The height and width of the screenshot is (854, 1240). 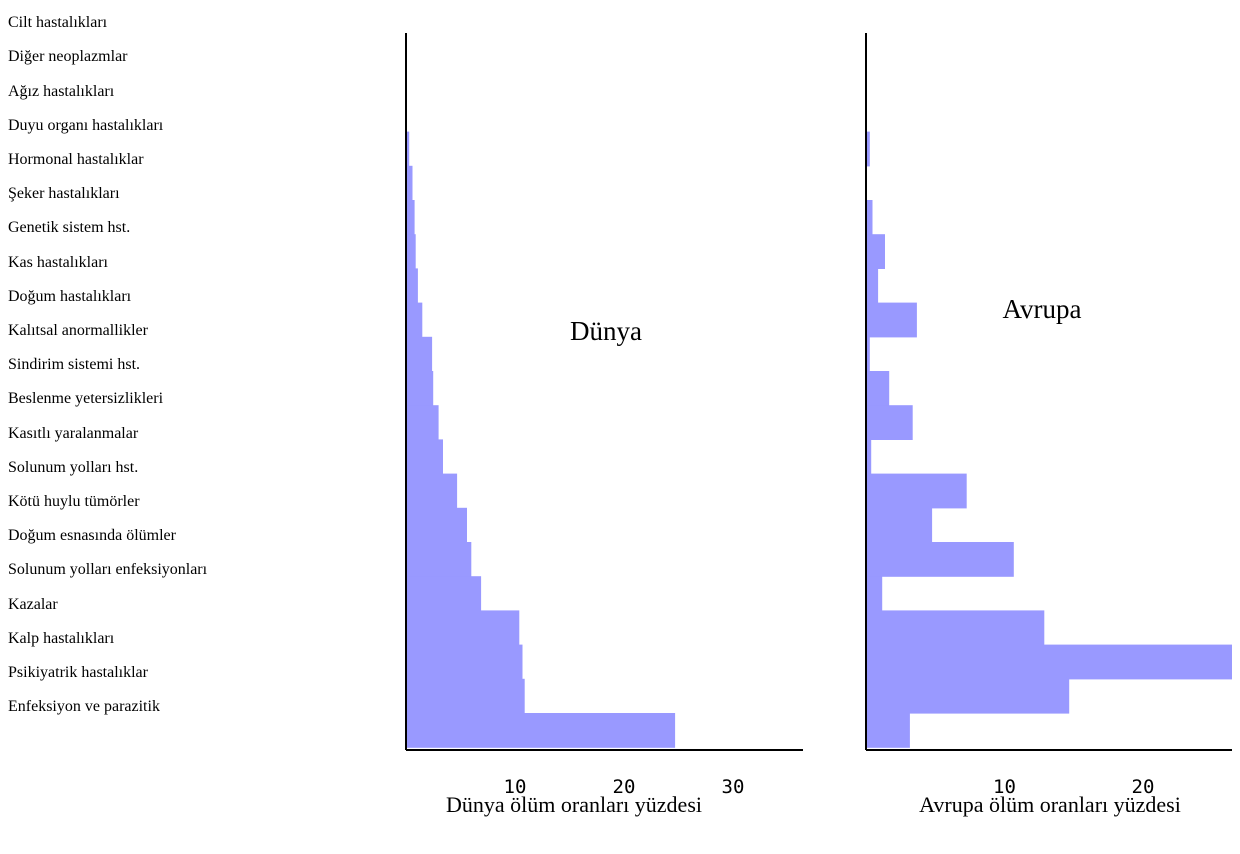 I want to click on panel-label: Avrupa, so click(x=1042, y=309).